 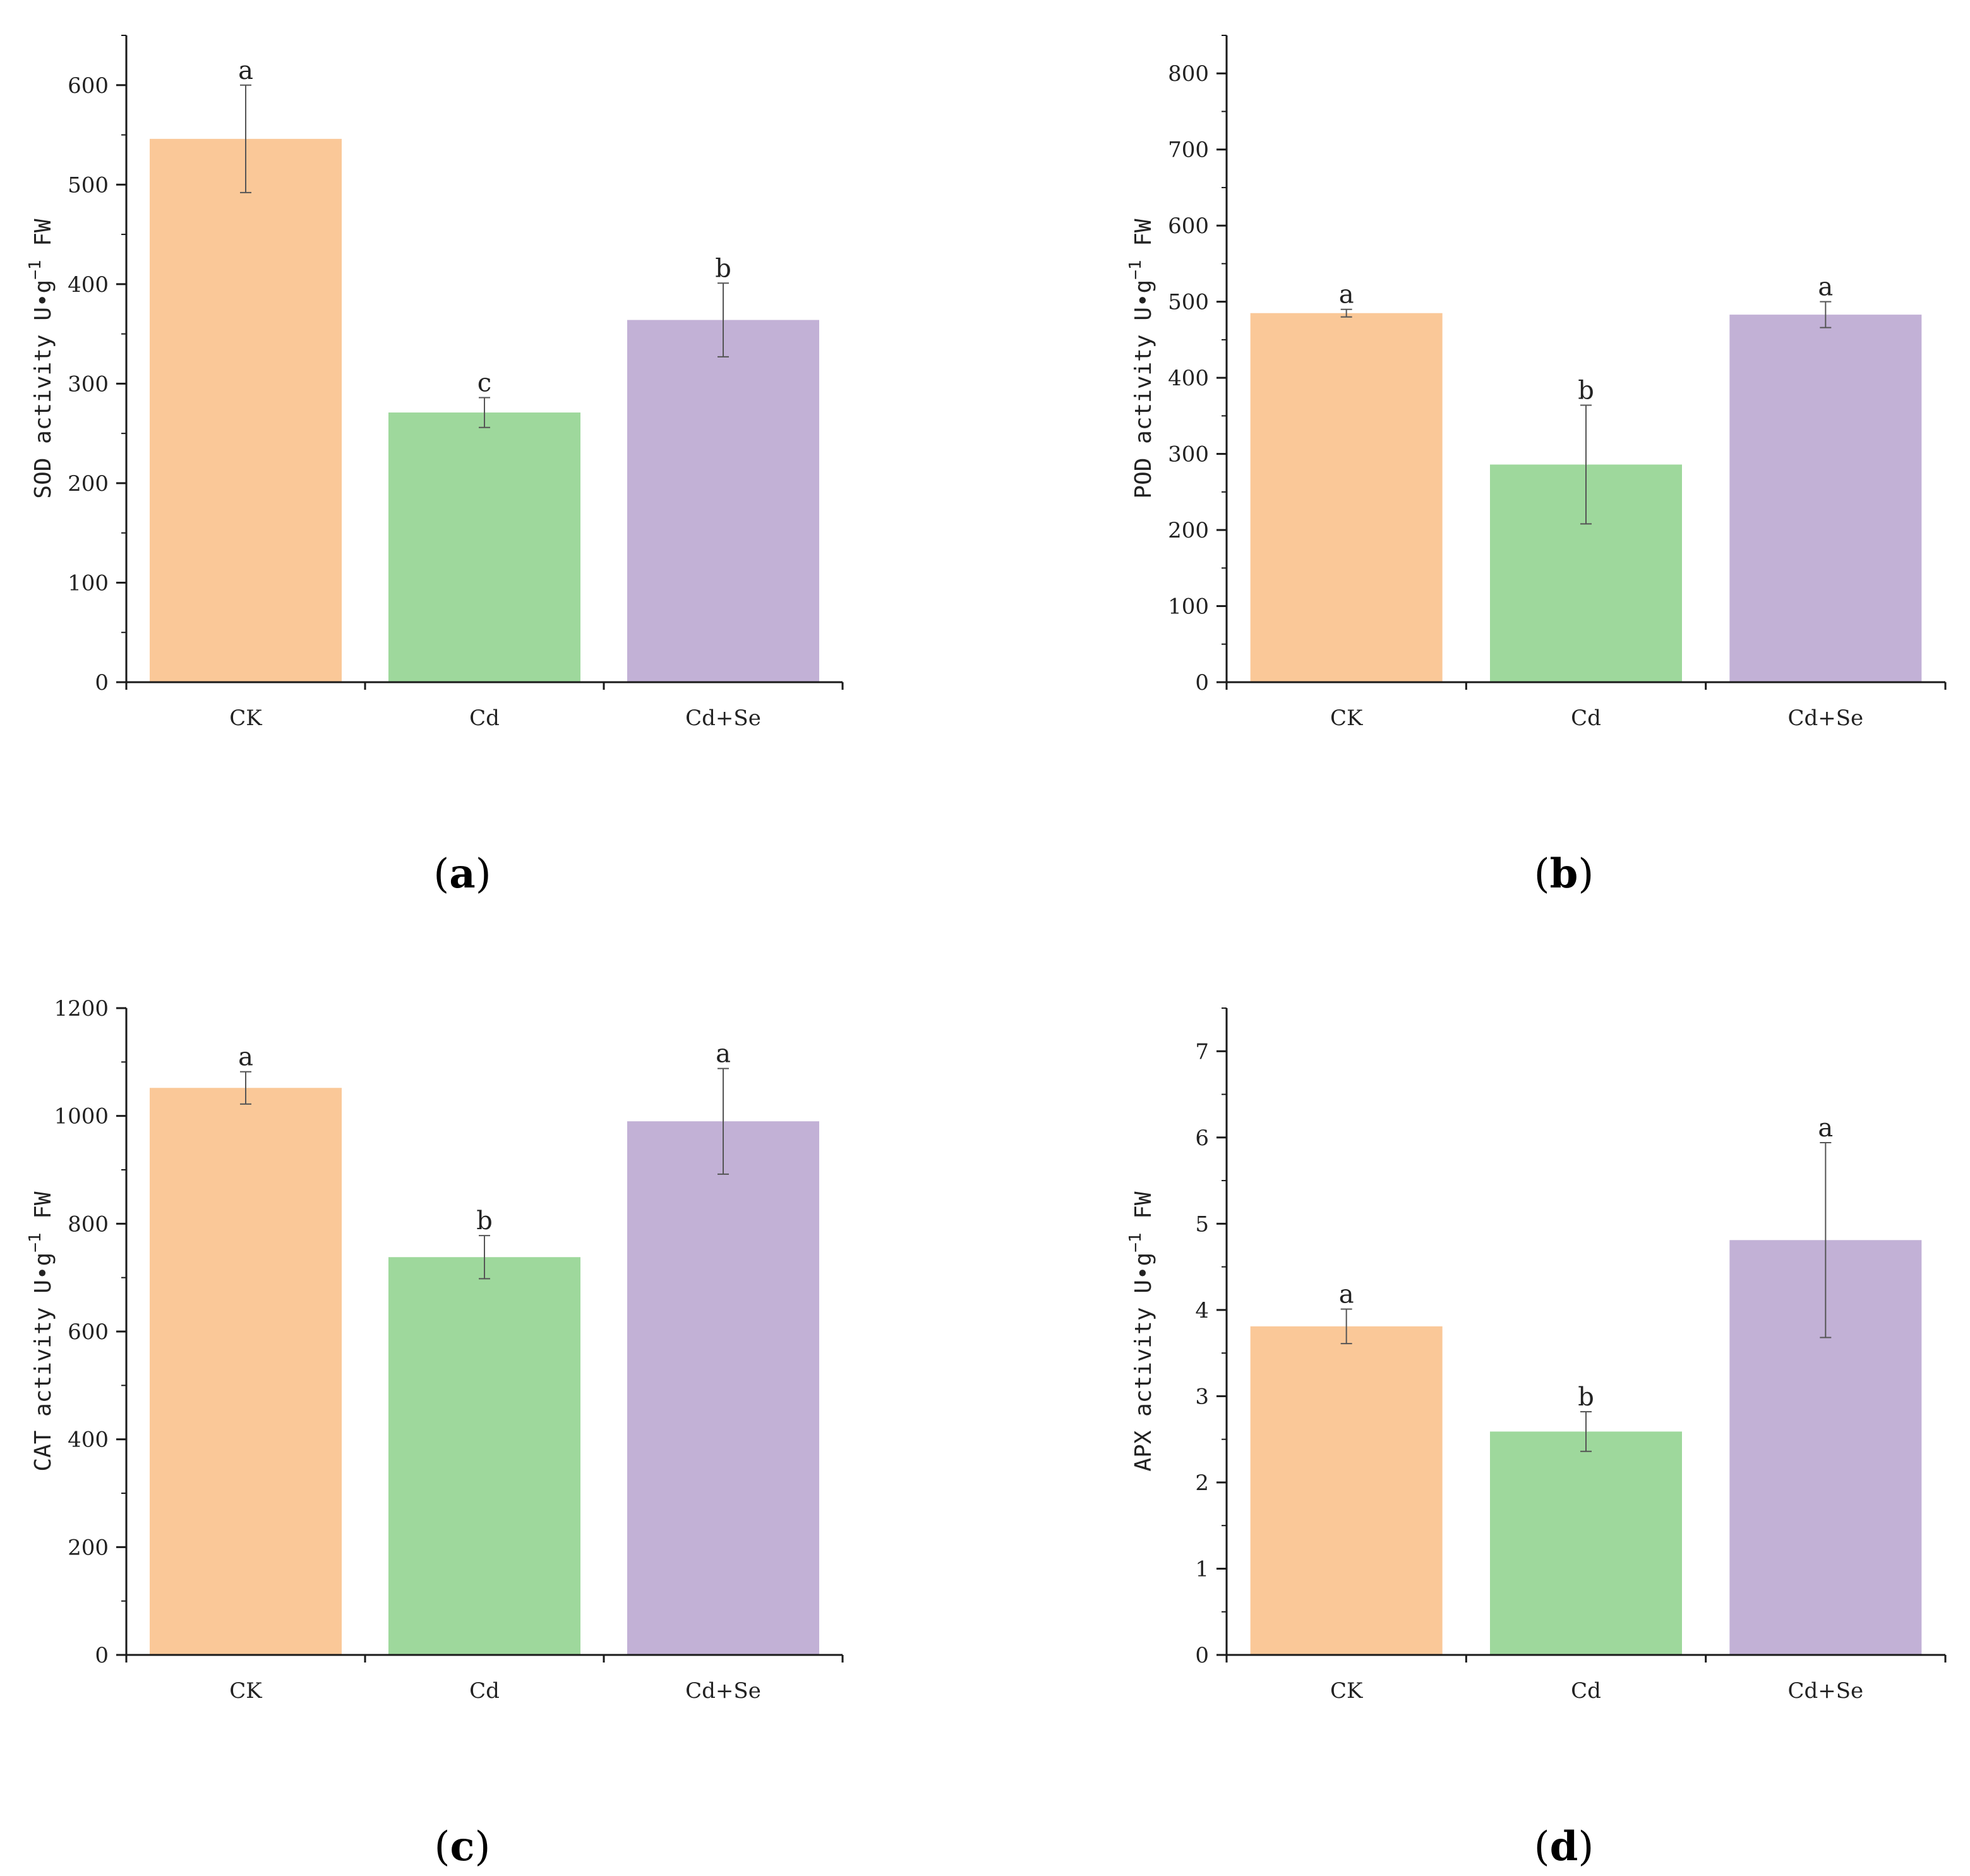 What do you see at coordinates (1143, 389) in the screenshot?
I see `y-axis-title-main: POD activity U•g` at bounding box center [1143, 389].